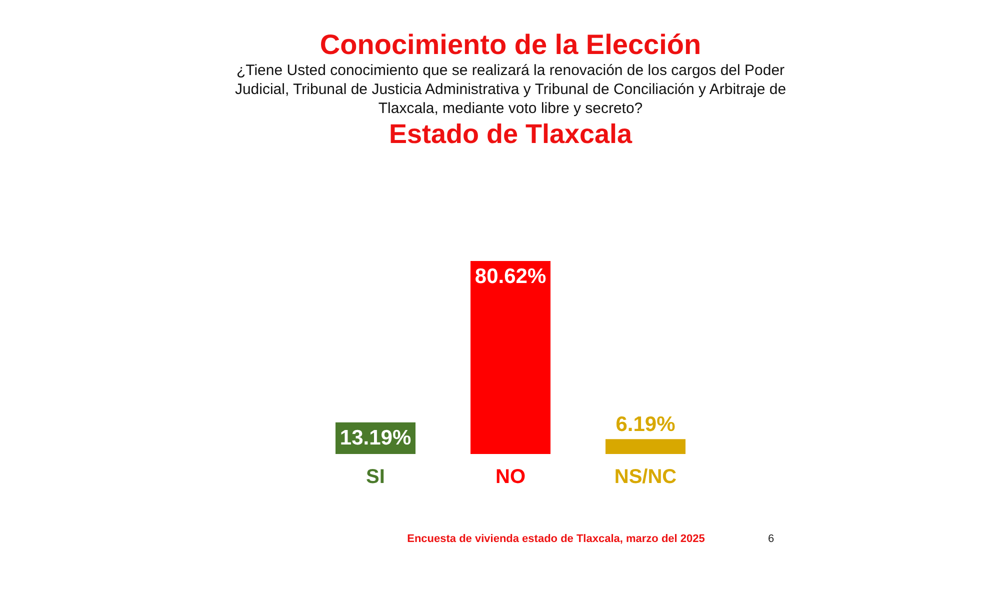 The width and height of the screenshot is (1000, 600). Describe the element at coordinates (376, 438) in the screenshot. I see `data-label: 13.19%` at that location.